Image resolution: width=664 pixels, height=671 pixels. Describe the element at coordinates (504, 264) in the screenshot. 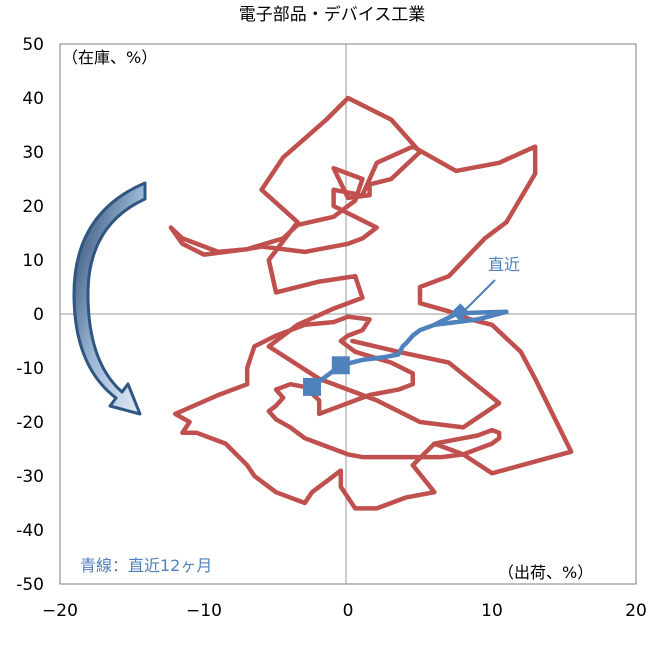

I see `annotation-label: 直近` at that location.